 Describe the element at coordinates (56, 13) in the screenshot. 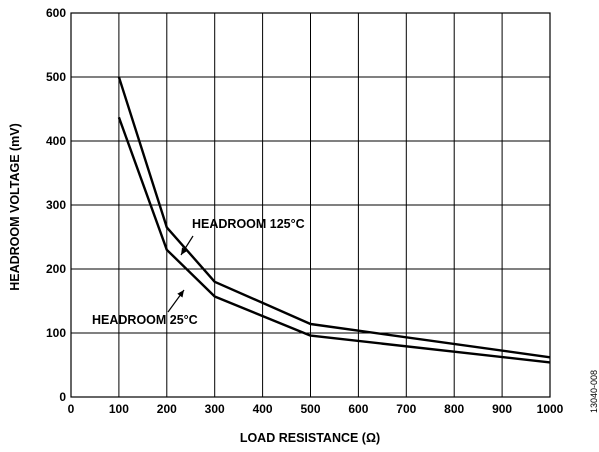

I see `y-tick-label: 600` at that location.